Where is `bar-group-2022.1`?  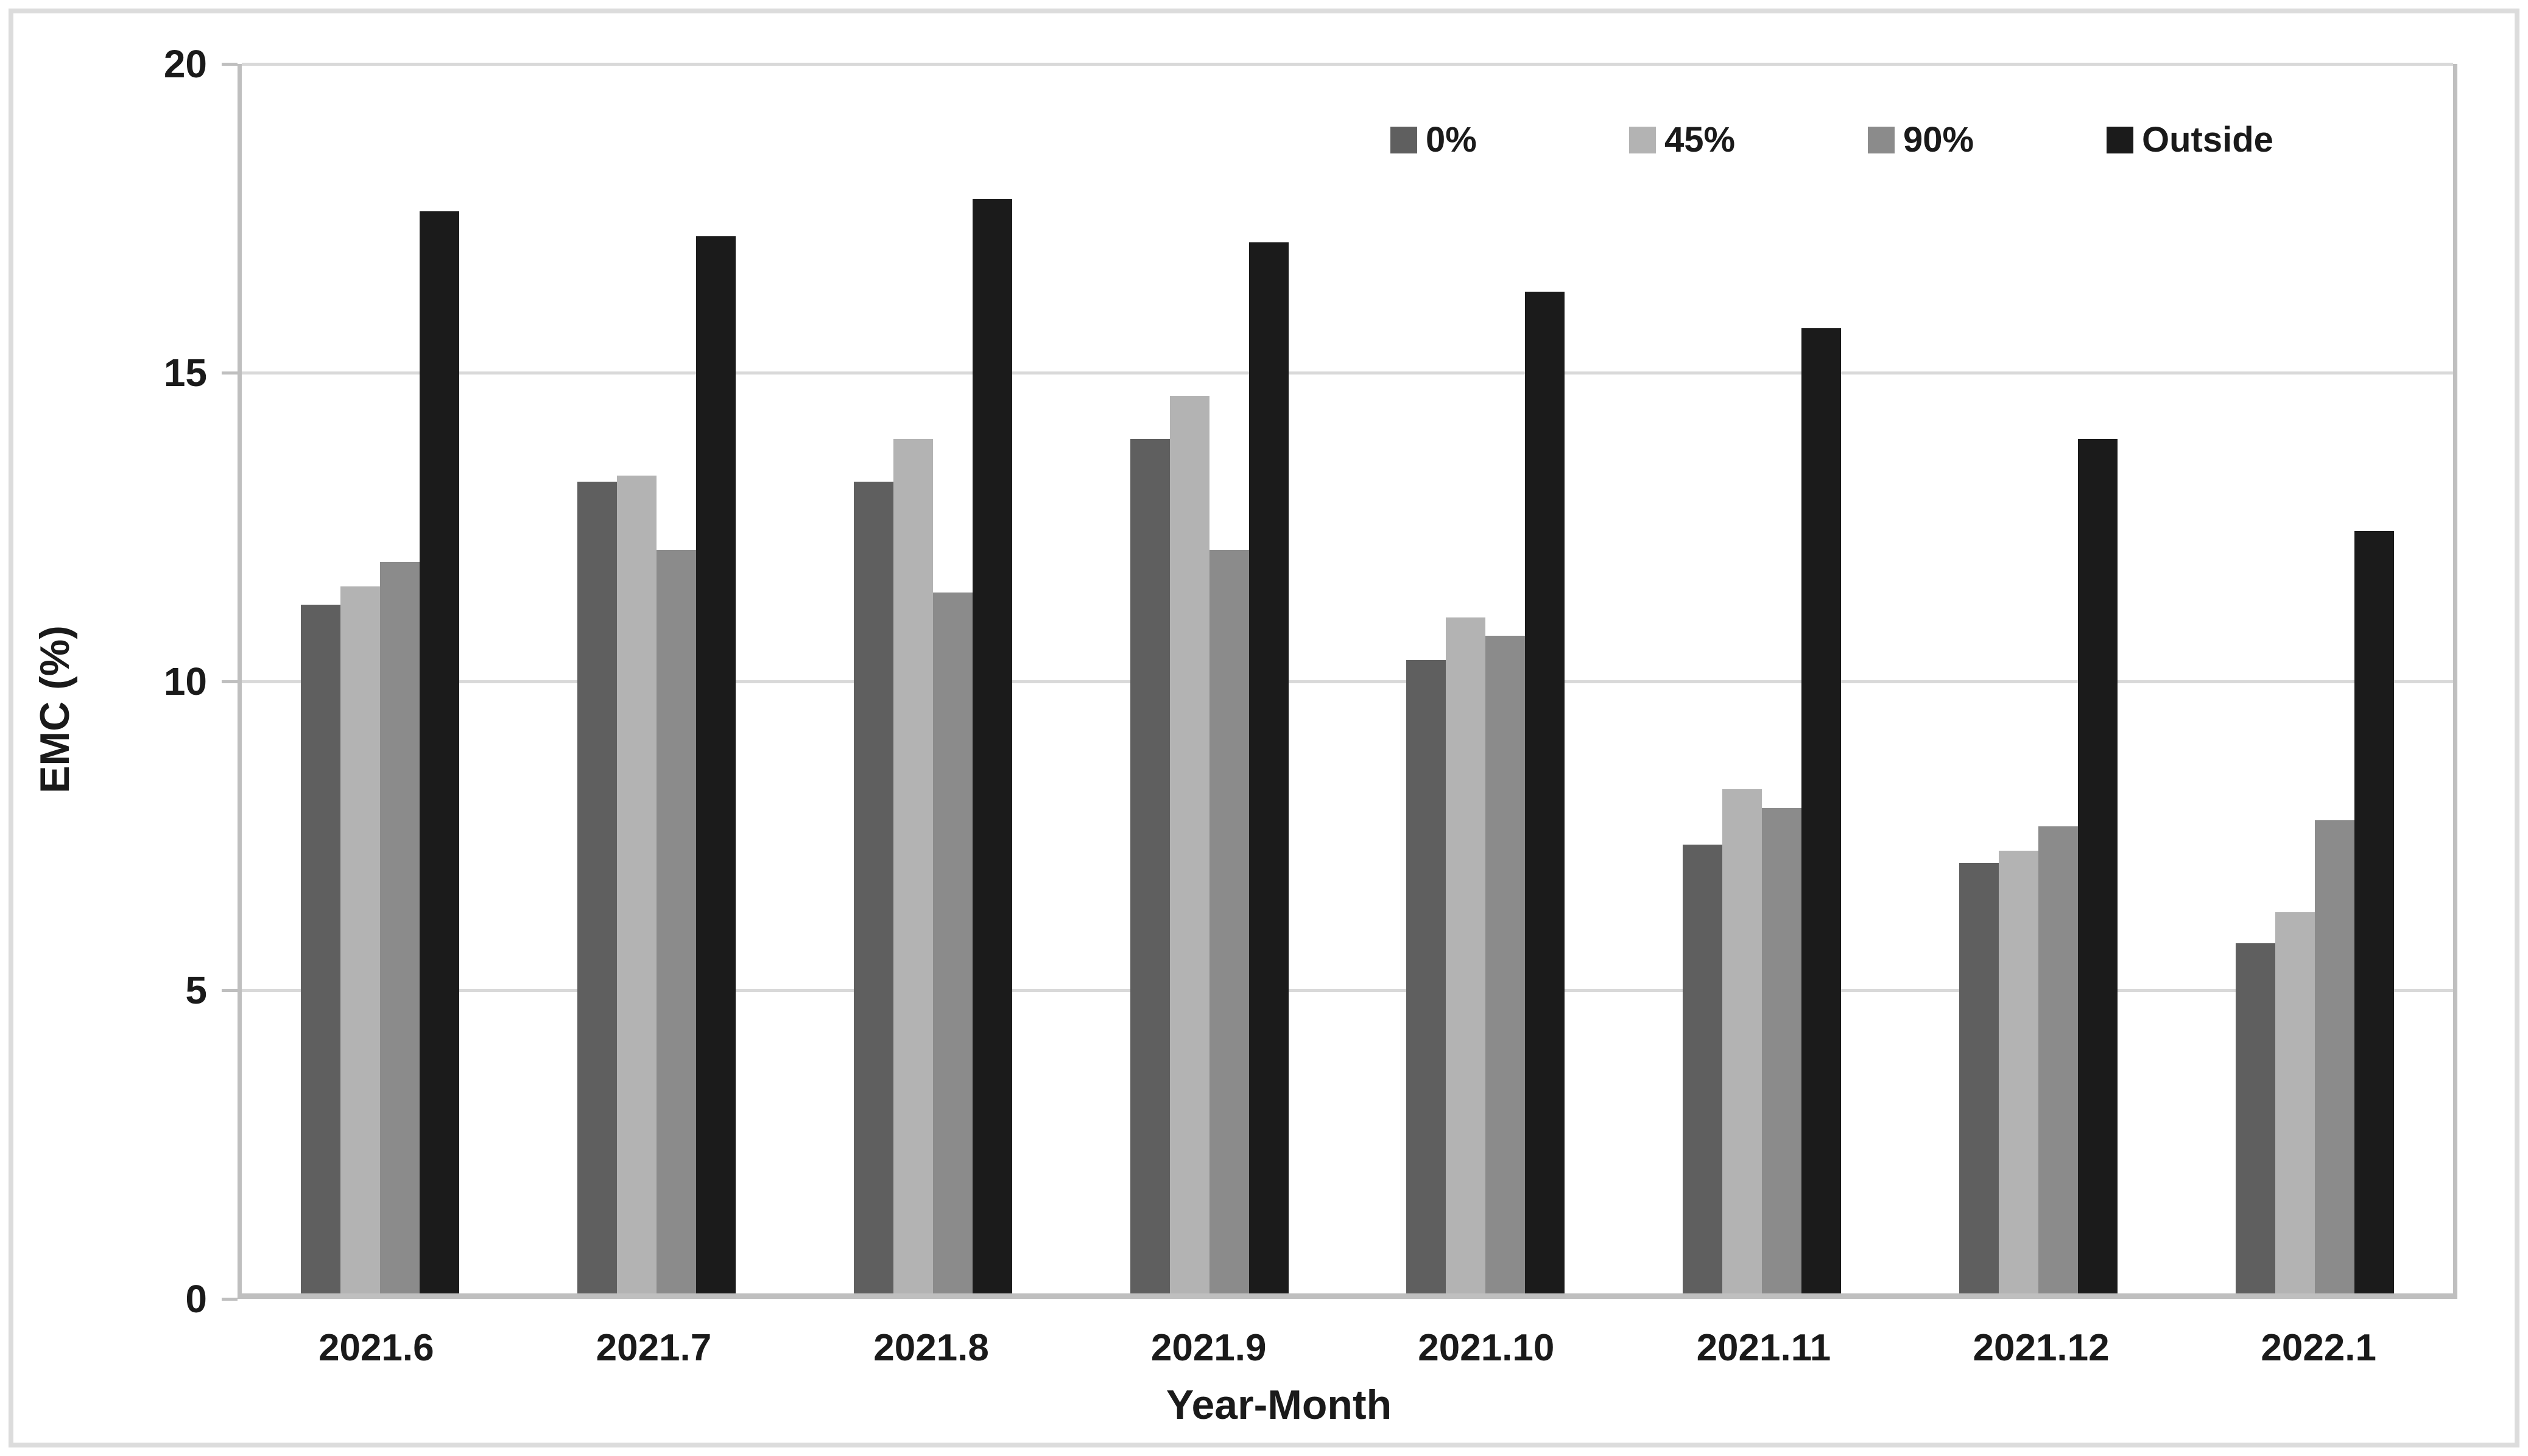
bar-group-2022.1 is located at coordinates (2315, 678).